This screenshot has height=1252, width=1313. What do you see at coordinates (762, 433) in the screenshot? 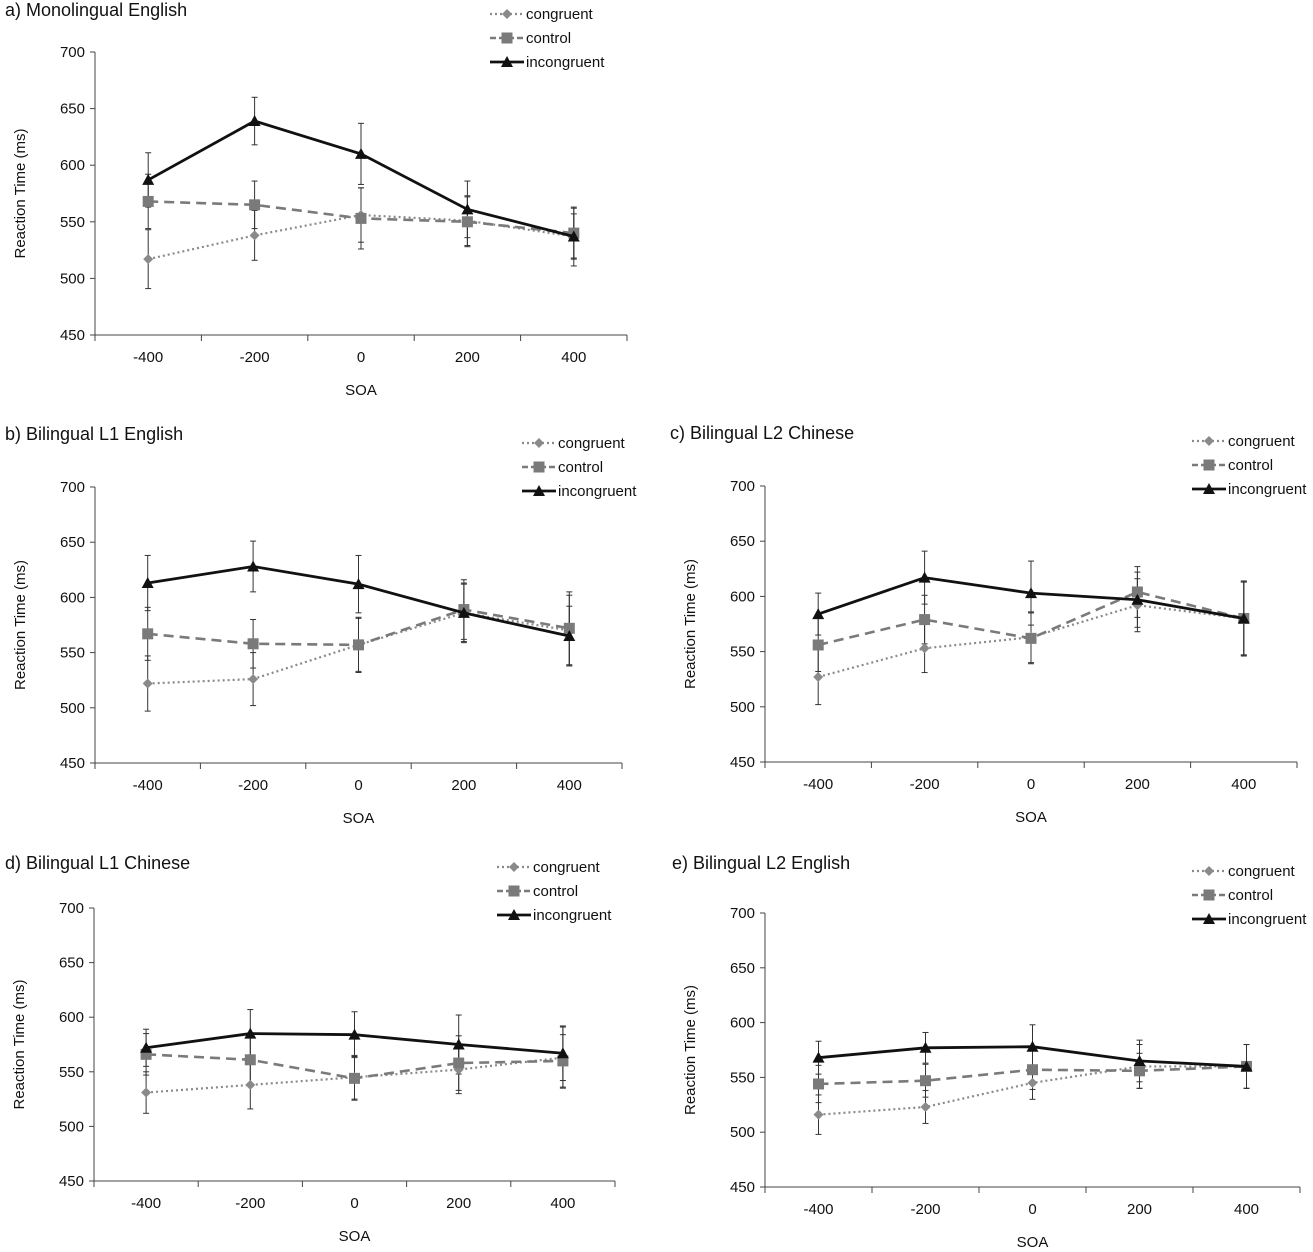
I see `chart-title: c) Bilingual L2 Chinese` at bounding box center [762, 433].